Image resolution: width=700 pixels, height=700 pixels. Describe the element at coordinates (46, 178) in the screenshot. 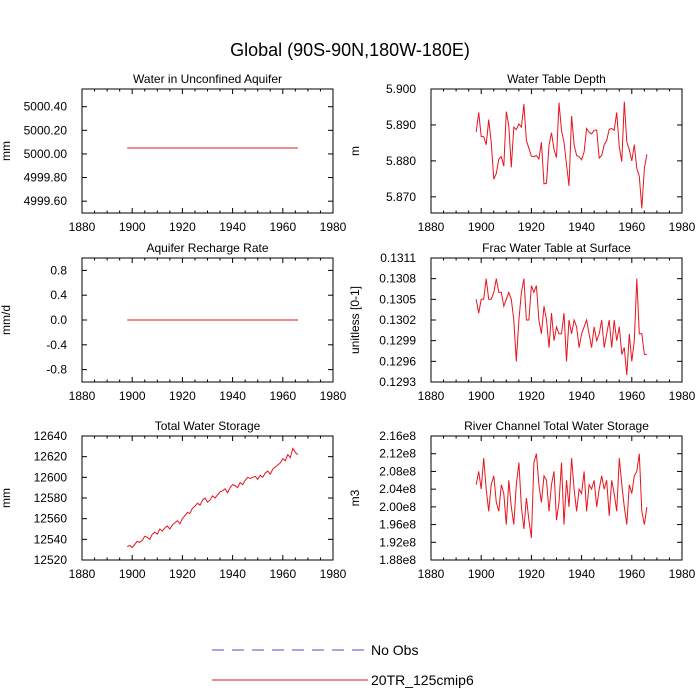

I see `y-tick-label: 4999.80` at that location.